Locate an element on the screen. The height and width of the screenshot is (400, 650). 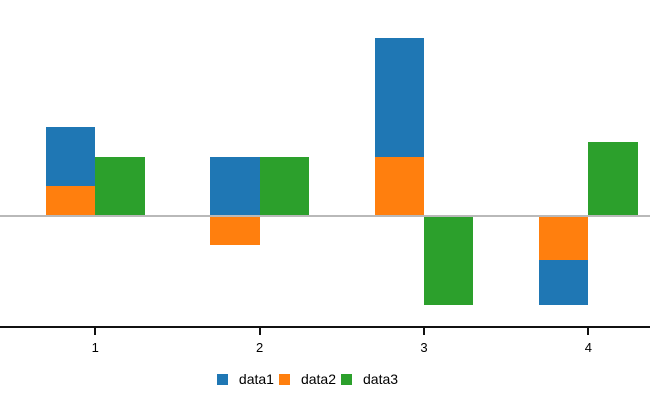
x-axis-tick-label-1: 1 is located at coordinates (95, 347).